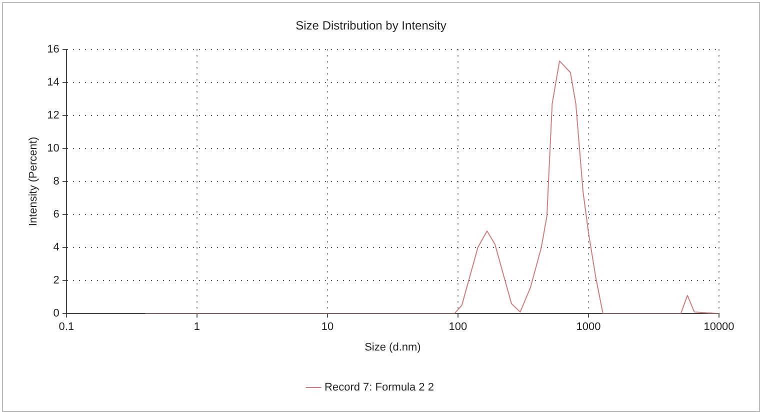 Image resolution: width=762 pixels, height=414 pixels. What do you see at coordinates (197, 327) in the screenshot?
I see `x-tick-label: 1` at bounding box center [197, 327].